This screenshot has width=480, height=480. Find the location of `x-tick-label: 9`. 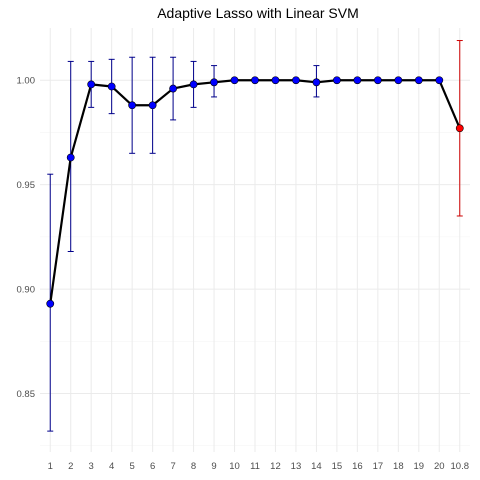

x-tick-label: 9 is located at coordinates (213, 466).